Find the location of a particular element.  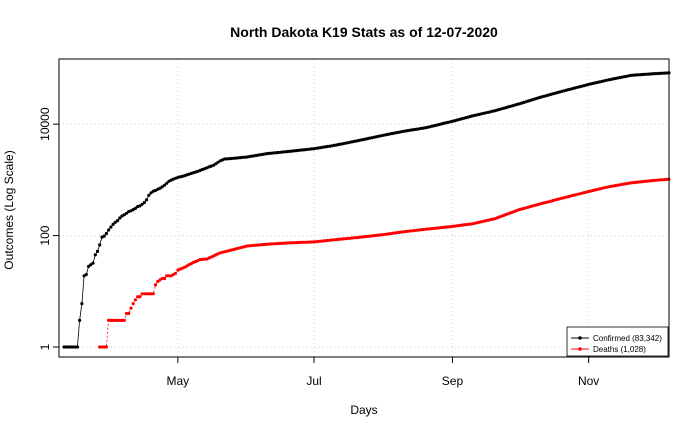

chart-title: North Dakota K19 Stats as of 12-07-2020 is located at coordinates (364, 32).